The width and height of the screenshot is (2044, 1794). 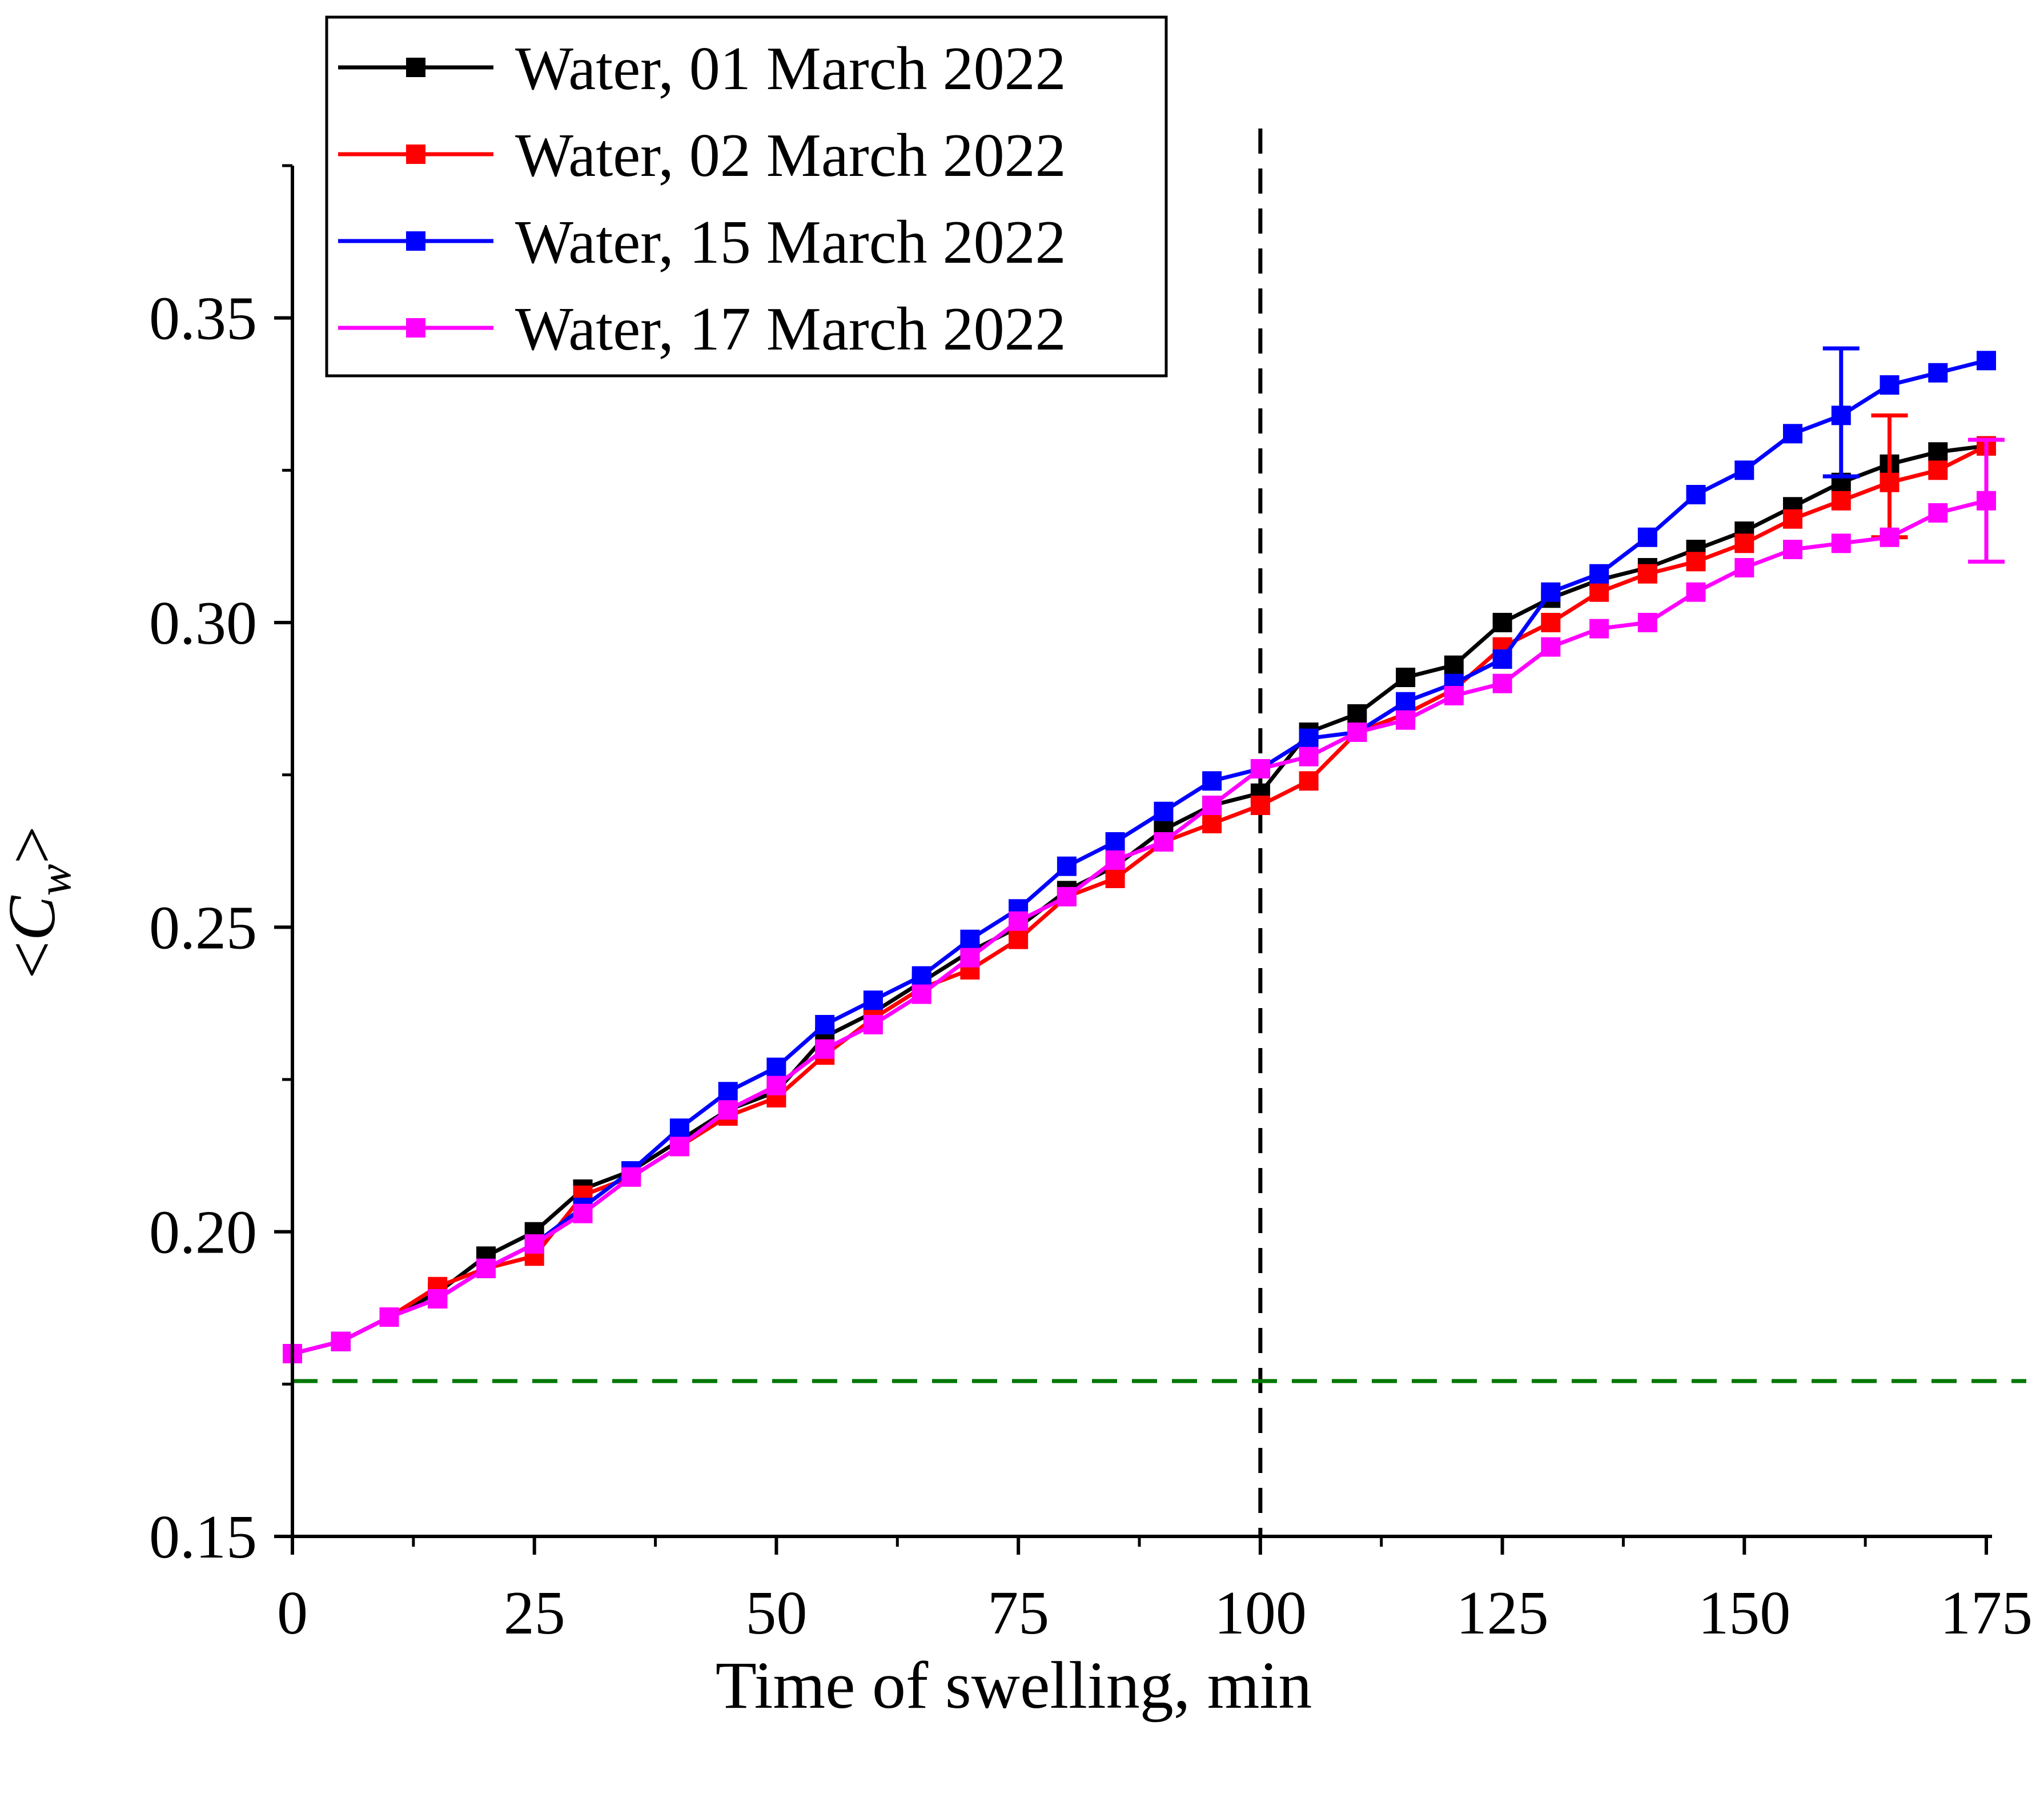 I want to click on legend-entry-4: Water, 17 March 2022, so click(x=702, y=329).